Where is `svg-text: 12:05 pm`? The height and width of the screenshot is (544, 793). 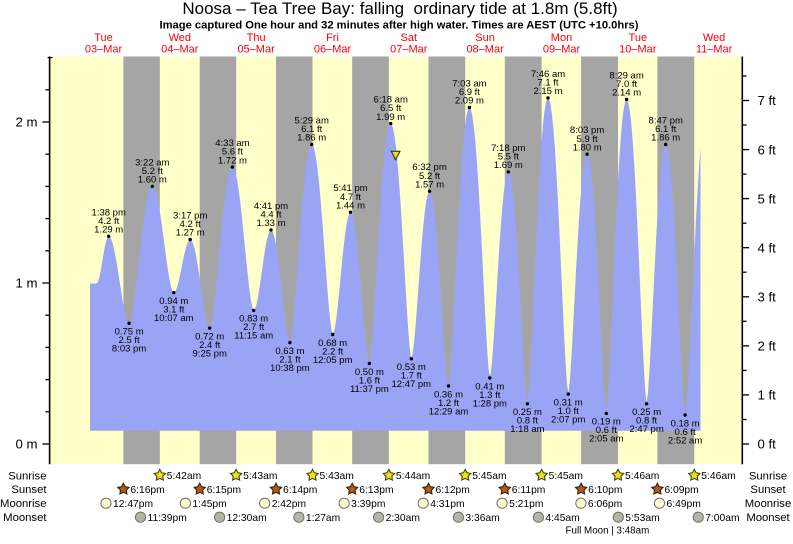 svg-text: 12:05 pm is located at coordinates (333, 360).